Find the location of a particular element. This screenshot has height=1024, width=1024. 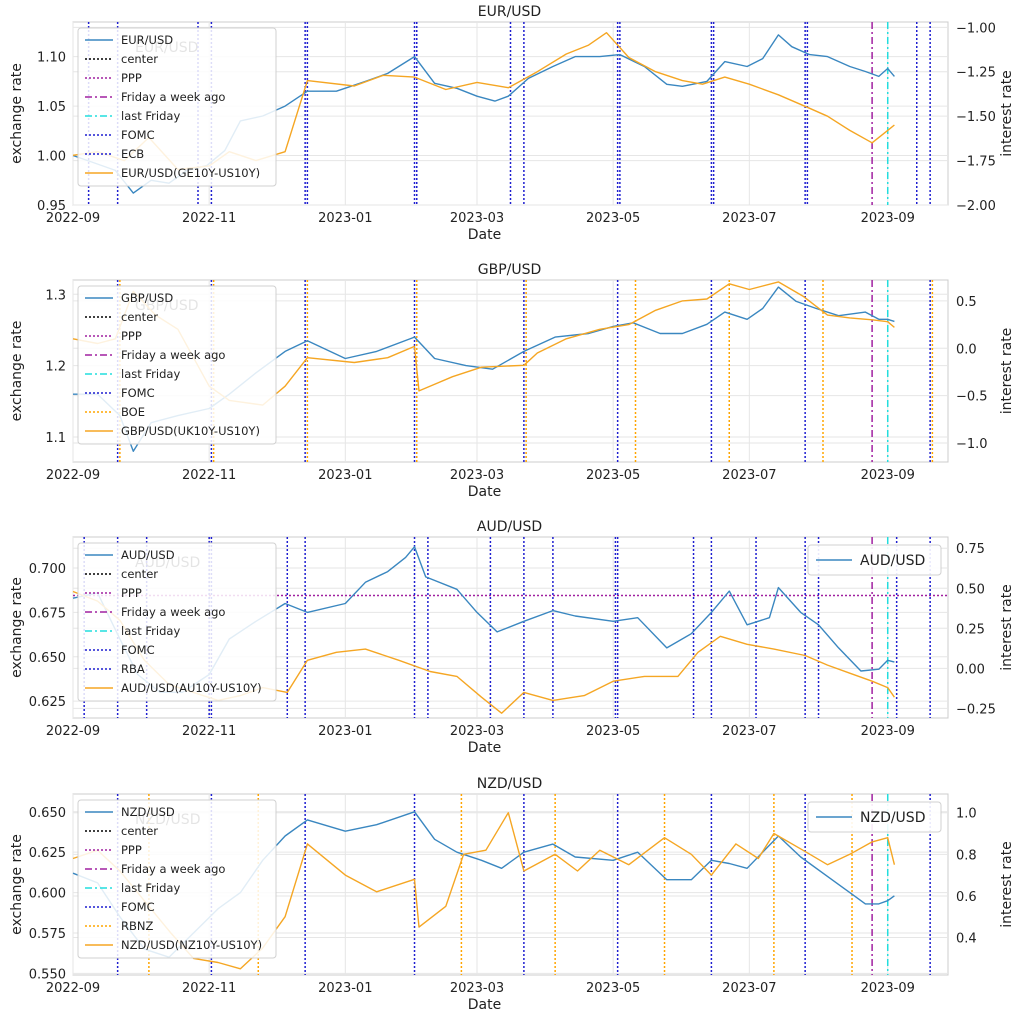

legend-secondary-entry: NZD/USD is located at coordinates (892, 818).